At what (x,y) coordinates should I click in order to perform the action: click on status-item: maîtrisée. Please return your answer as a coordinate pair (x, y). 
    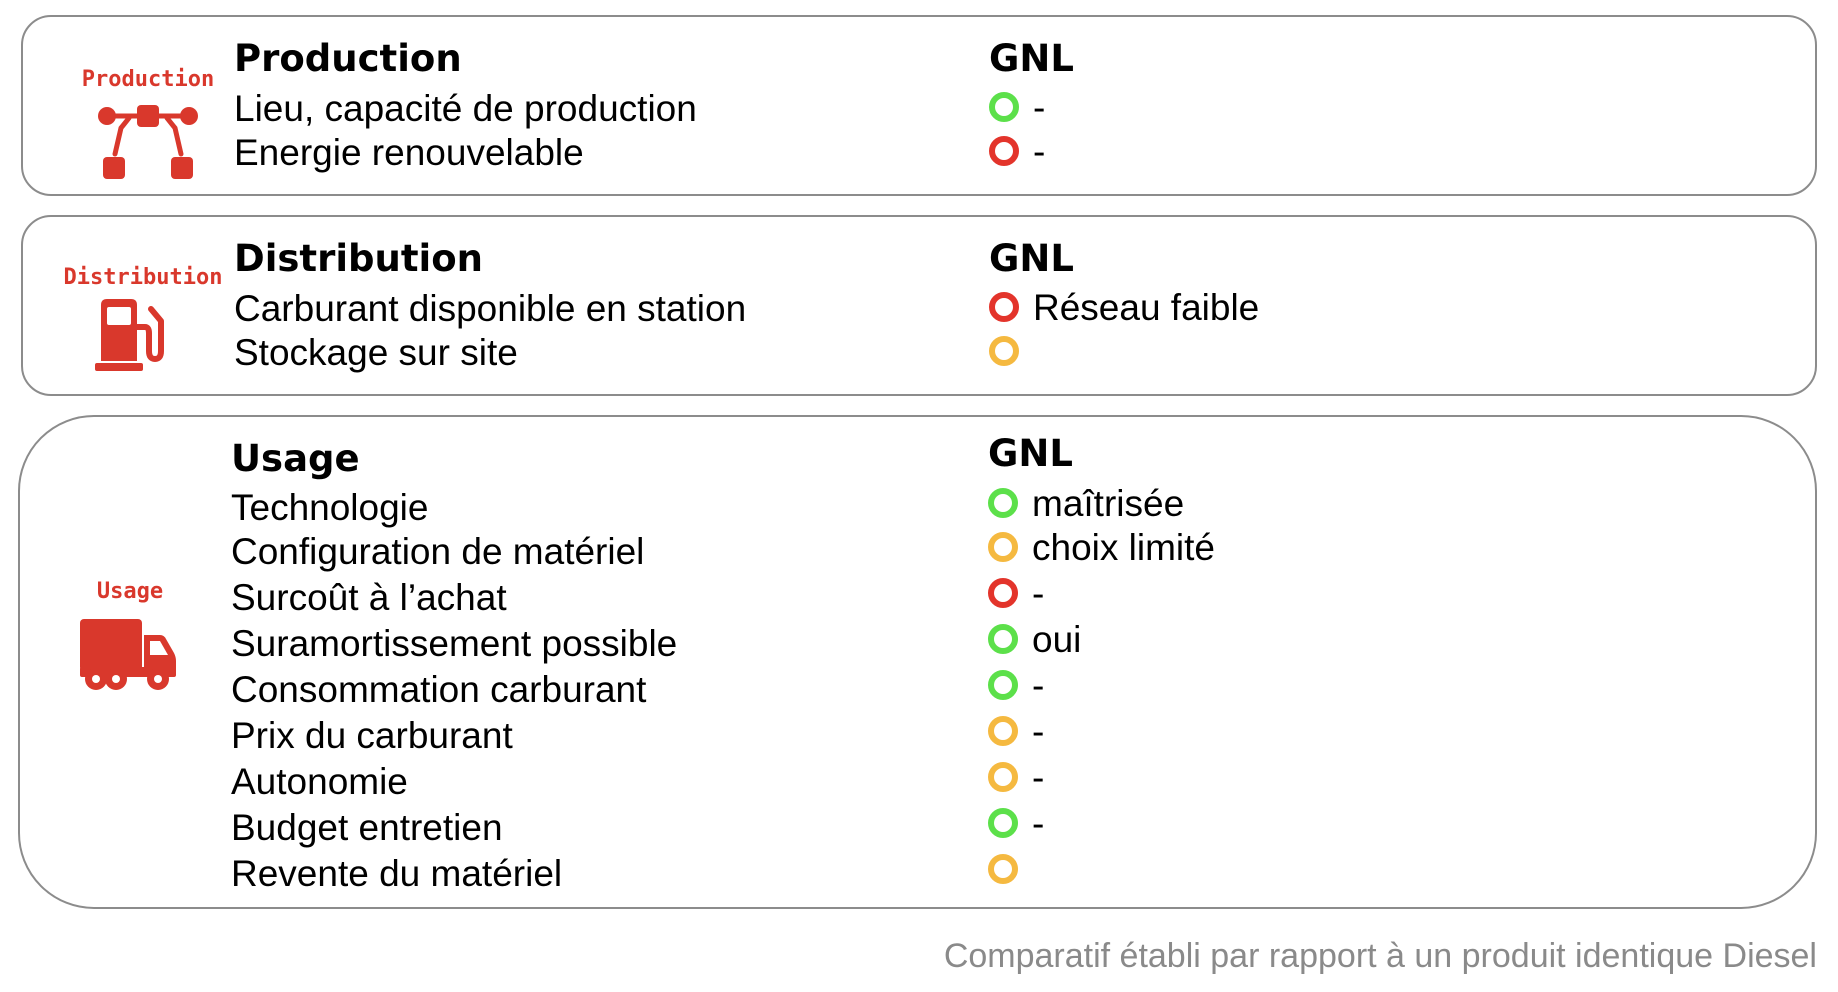
    Looking at the image, I should click on (1086, 503).